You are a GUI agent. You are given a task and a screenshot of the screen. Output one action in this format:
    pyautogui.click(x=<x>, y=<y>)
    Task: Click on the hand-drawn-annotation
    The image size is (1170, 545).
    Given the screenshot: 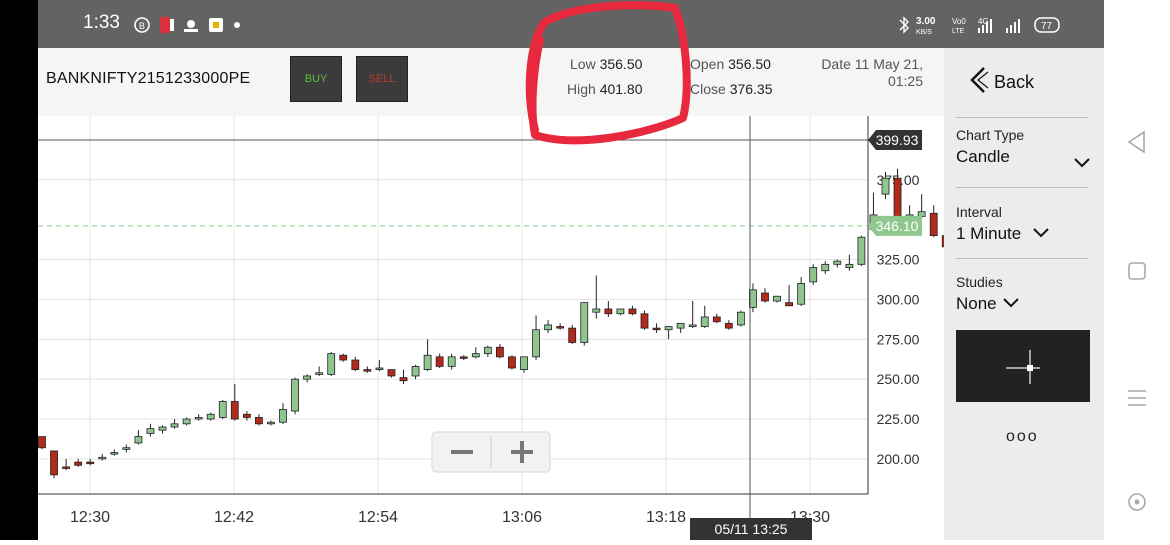 What is the action you would take?
    pyautogui.click(x=608, y=73)
    